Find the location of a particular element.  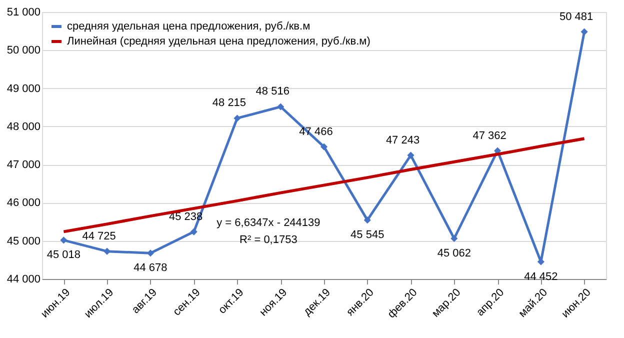

legend-label: средняя удельная цена предложения, руб./кв.м is located at coordinates (188, 26).